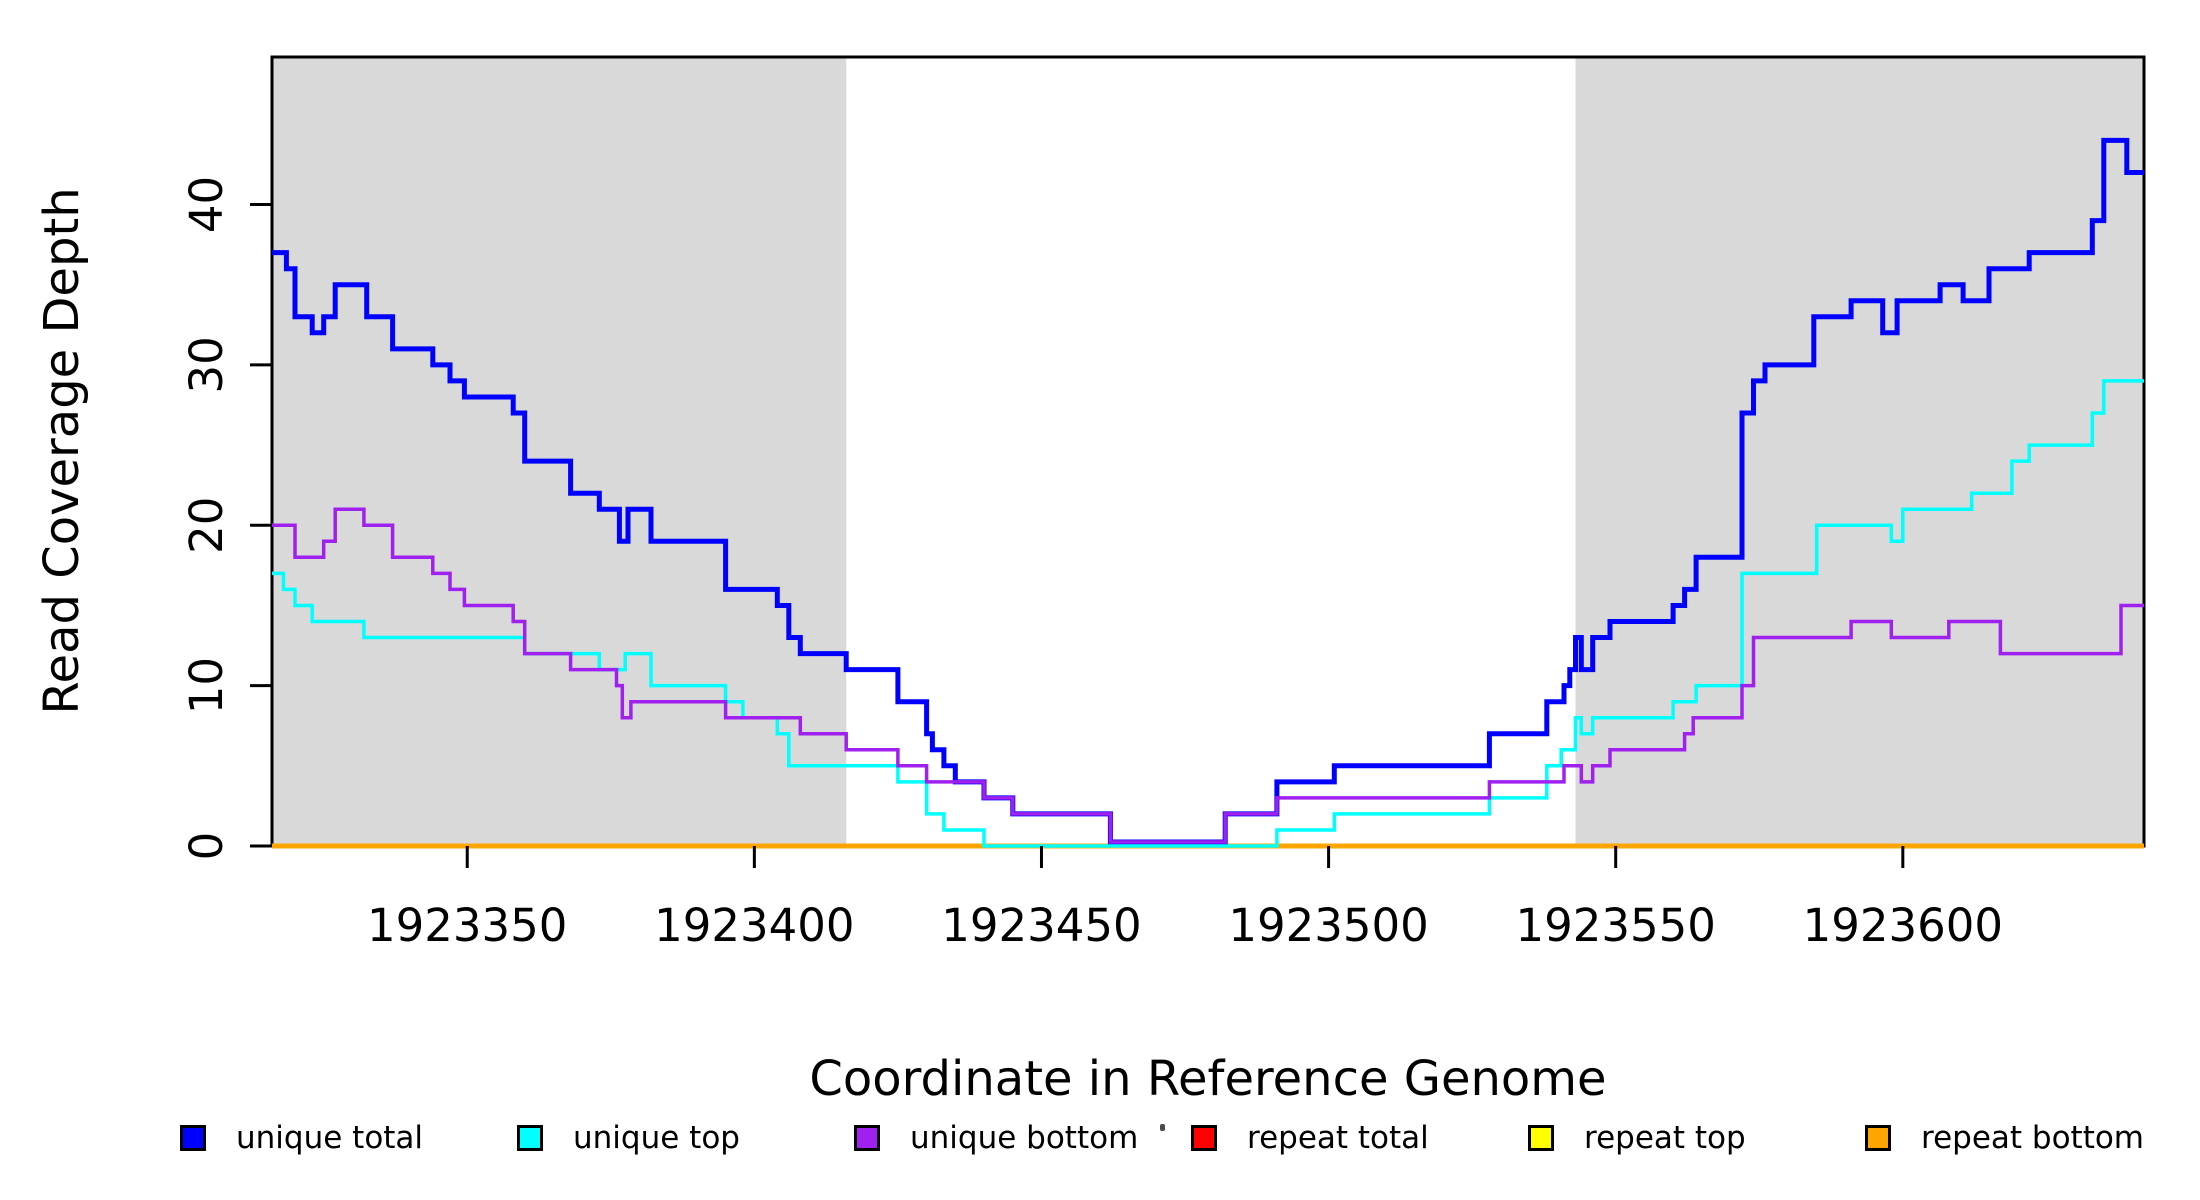 The height and width of the screenshot is (1200, 2200). Describe the element at coordinates (2033, 1138) in the screenshot. I see `legend-label: repeat bottom` at that location.